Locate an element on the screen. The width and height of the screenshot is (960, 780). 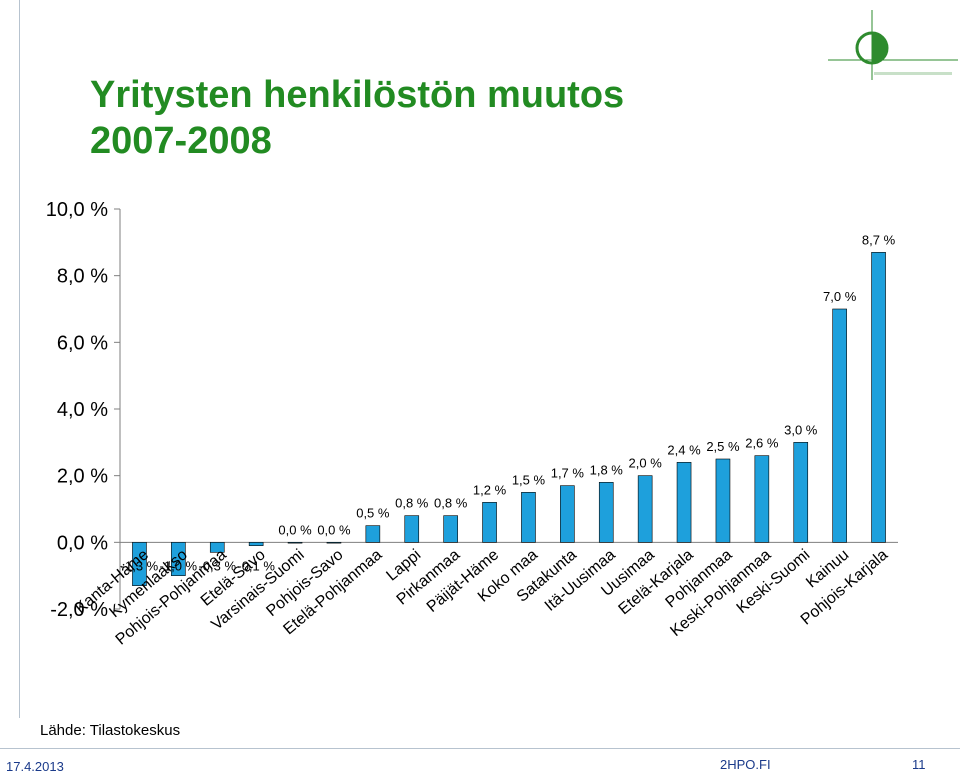
left-rule is located at coordinates (19, 359).